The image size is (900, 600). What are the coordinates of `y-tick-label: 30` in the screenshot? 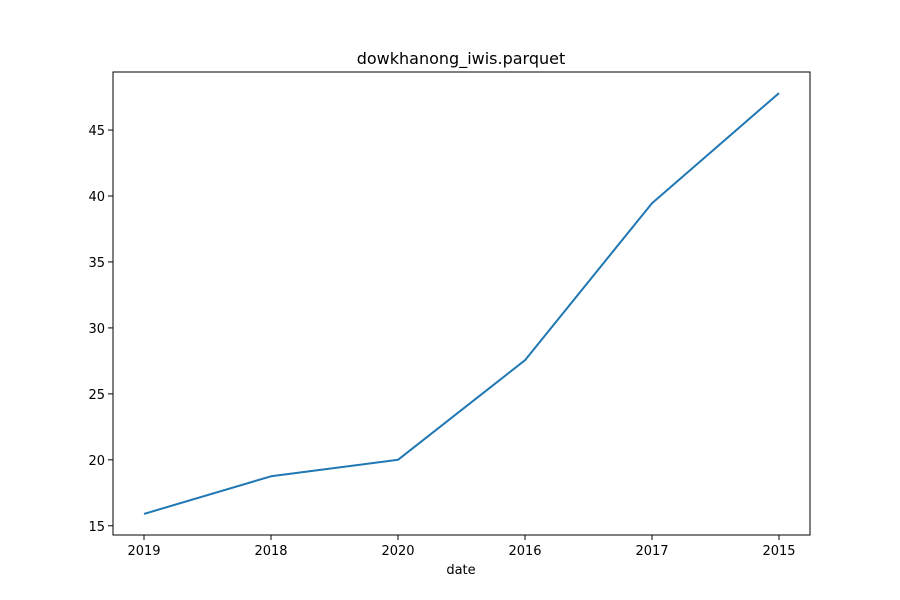 It's located at (96, 329).